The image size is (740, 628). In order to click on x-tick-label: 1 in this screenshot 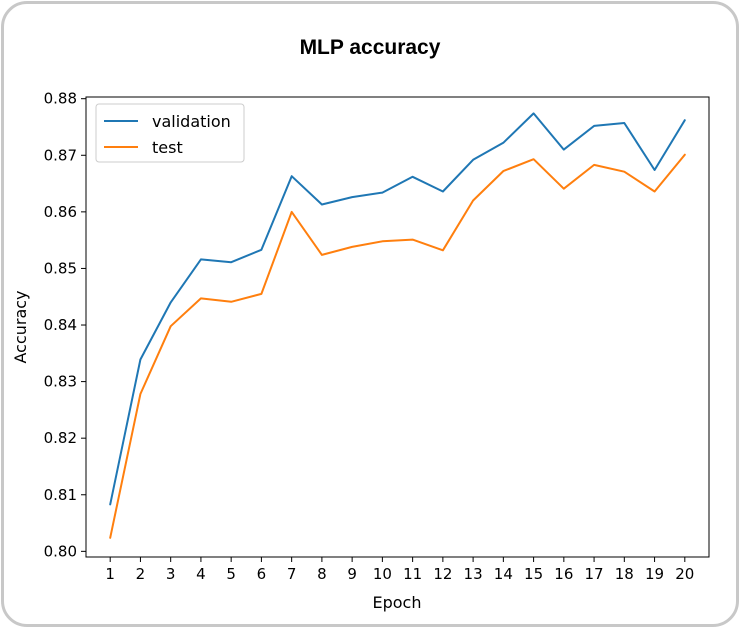, I will do `click(110, 574)`.